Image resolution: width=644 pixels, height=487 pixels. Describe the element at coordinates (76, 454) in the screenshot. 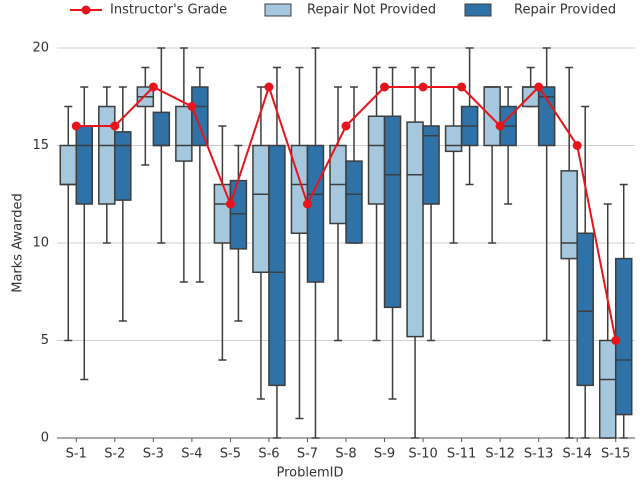

I see `x-tick-label: S-1` at that location.